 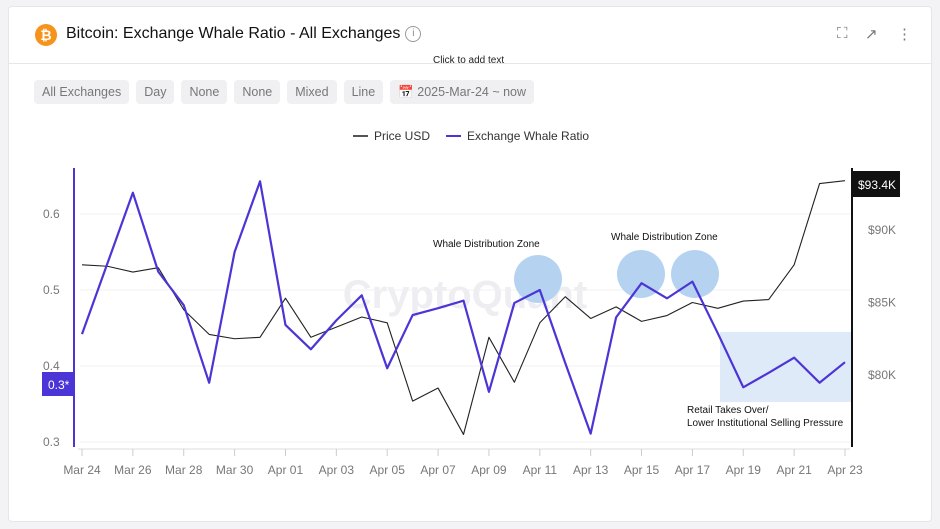 What do you see at coordinates (472, 92) in the screenshot?
I see `date-range-text: 2025-Mar-24 ~ now` at bounding box center [472, 92].